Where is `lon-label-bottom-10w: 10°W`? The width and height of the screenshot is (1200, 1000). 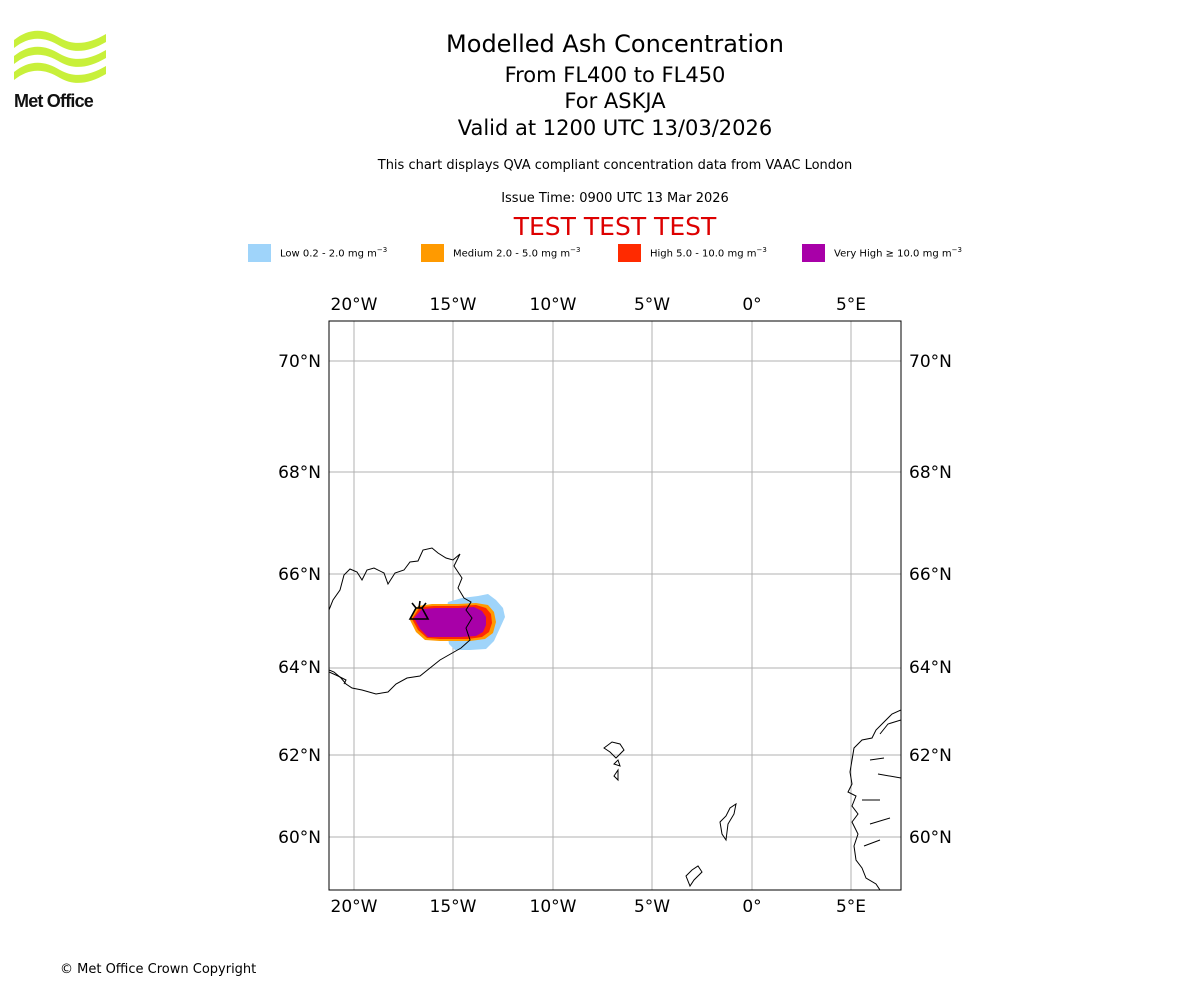 lon-label-bottom-10w: 10°W is located at coordinates (553, 907).